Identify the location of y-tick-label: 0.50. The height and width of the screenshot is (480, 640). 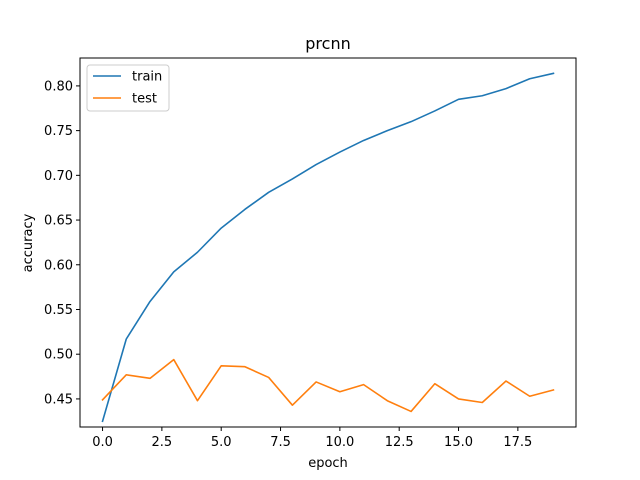
(58, 355).